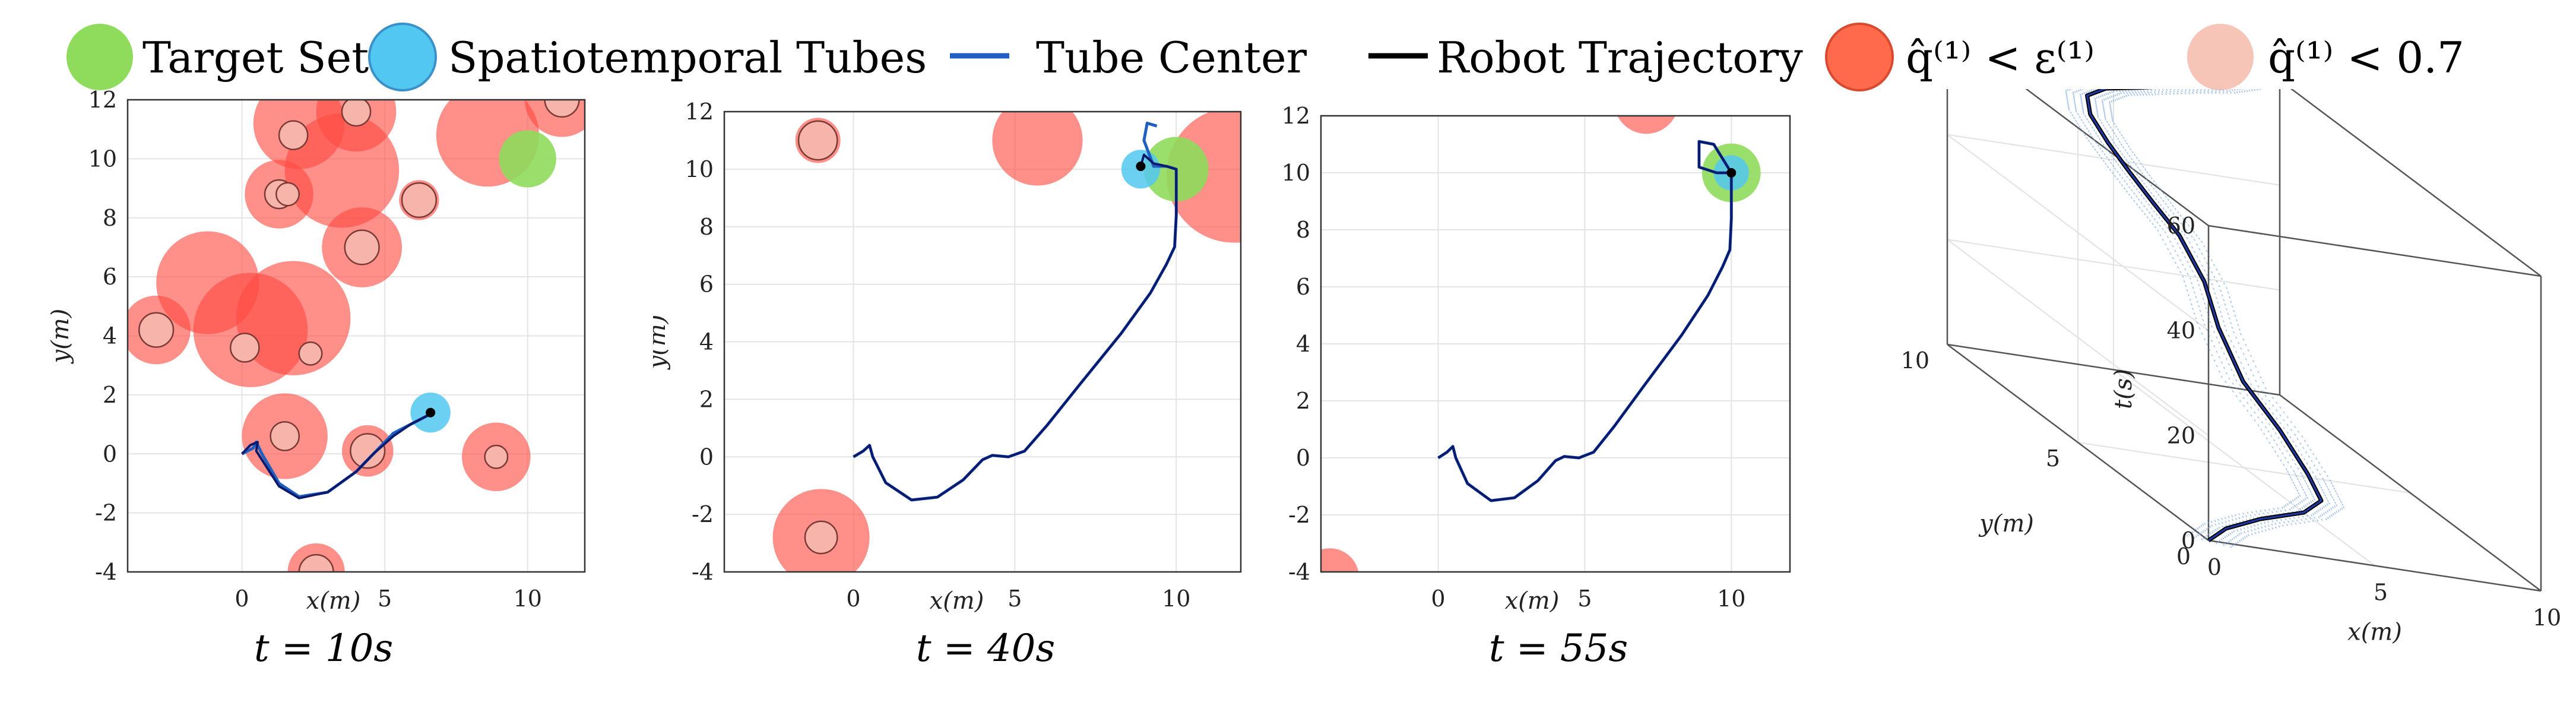 The image size is (2576, 718). What do you see at coordinates (1340, 560) in the screenshot?
I see `obstacle-circle` at bounding box center [1340, 560].